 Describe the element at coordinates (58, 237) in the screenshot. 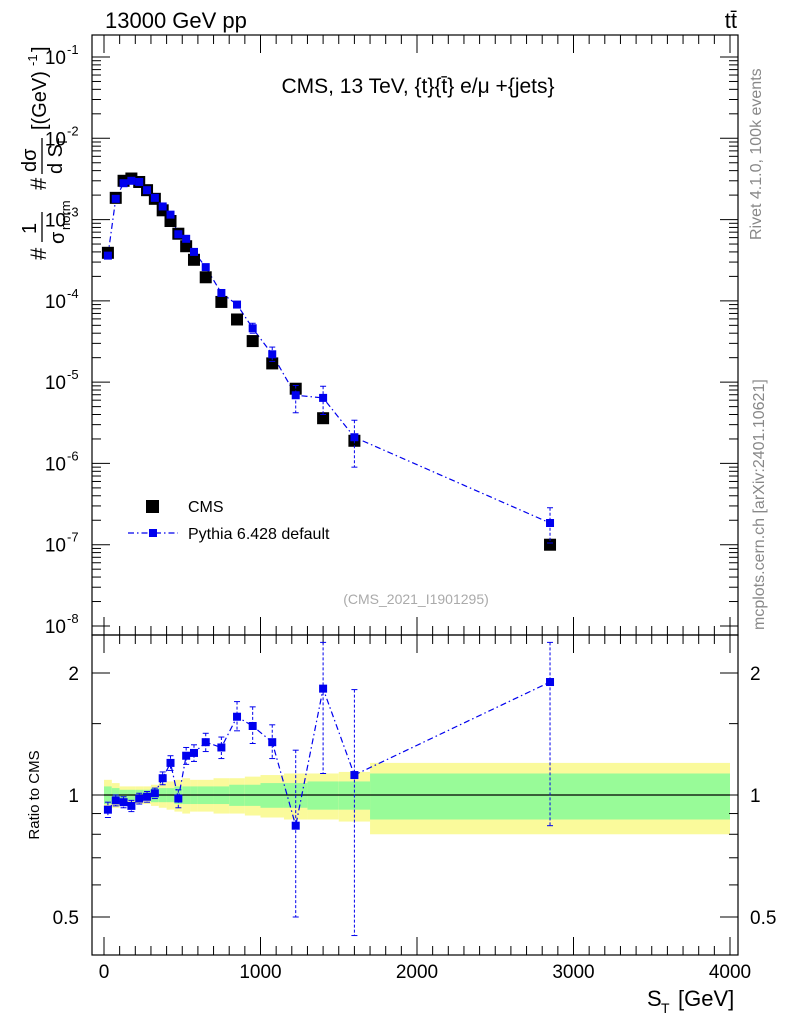

I see `svg-text: σ` at that location.